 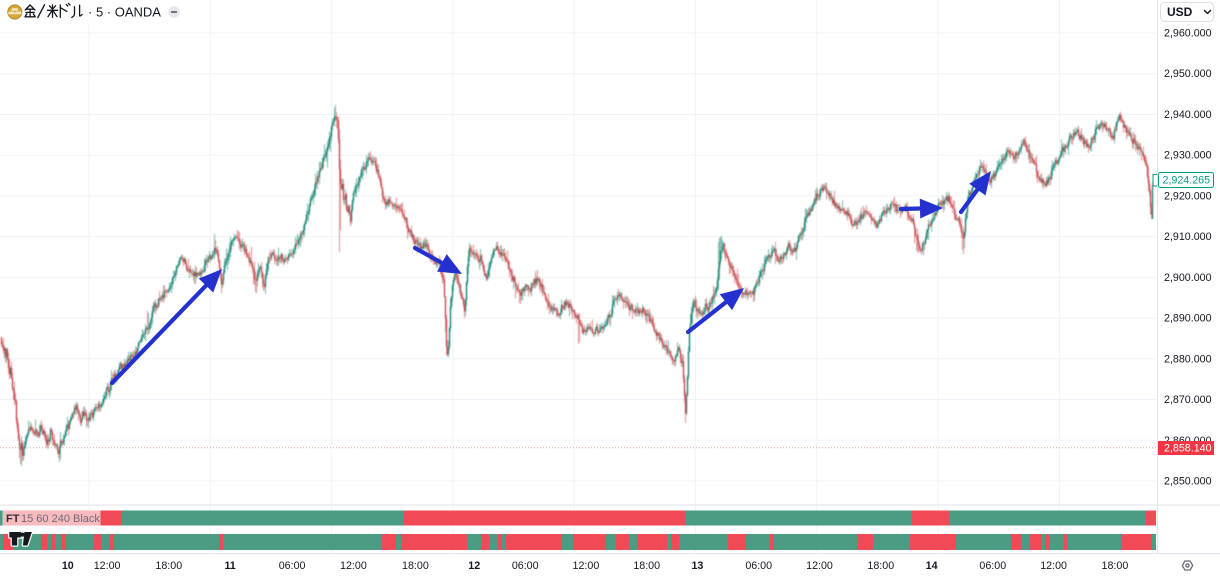 I want to click on svg-text: USD, so click(x=1180, y=12).